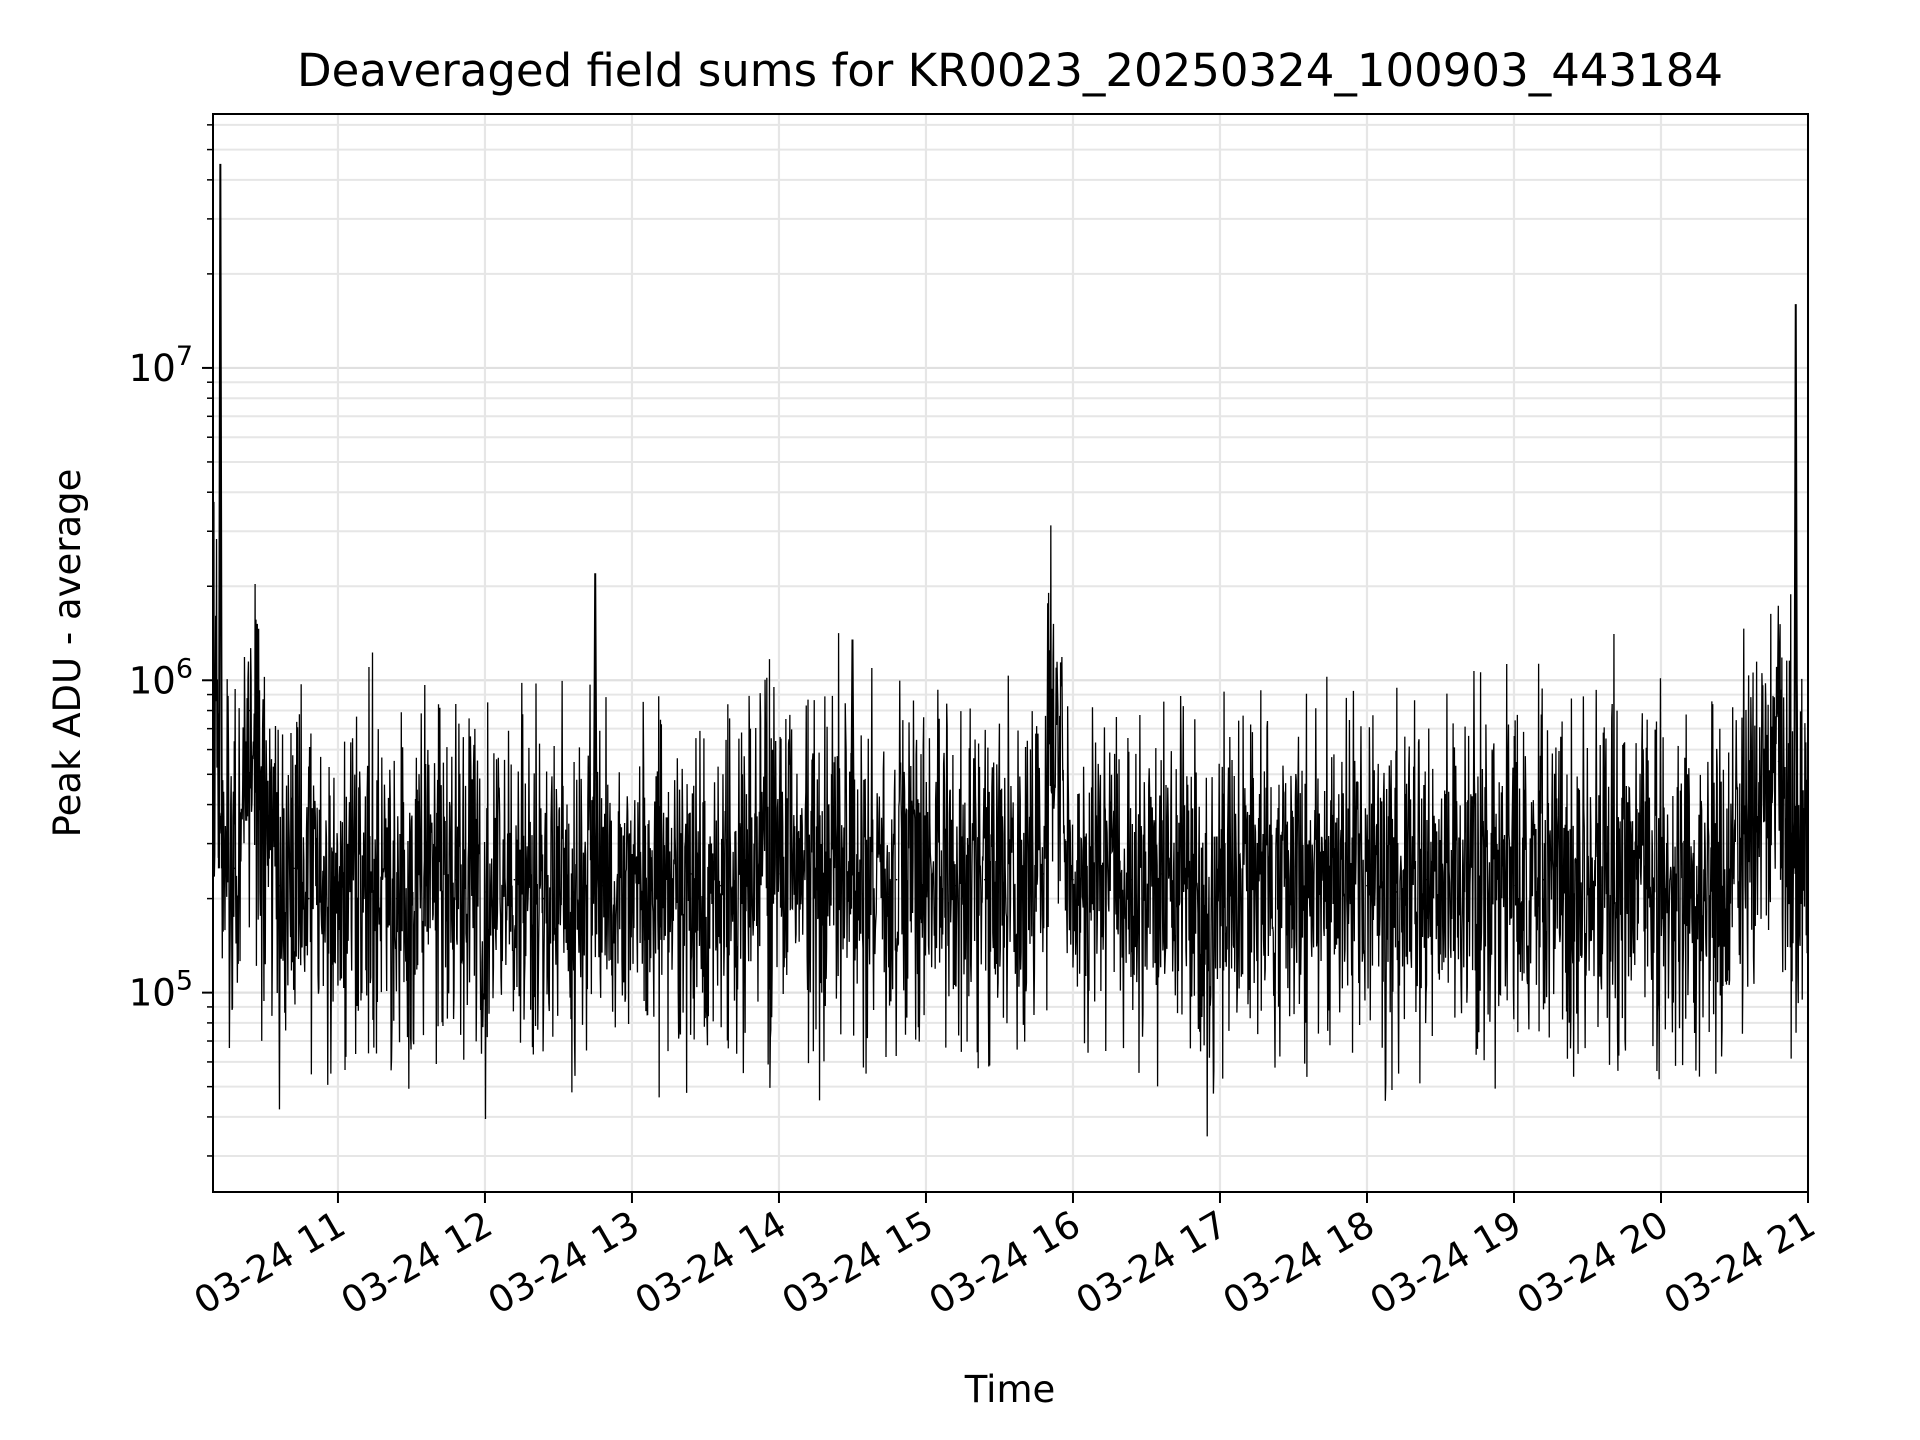 The image size is (1920, 1440). I want to click on y-tick-label: 10⁵, so click(161, 990).